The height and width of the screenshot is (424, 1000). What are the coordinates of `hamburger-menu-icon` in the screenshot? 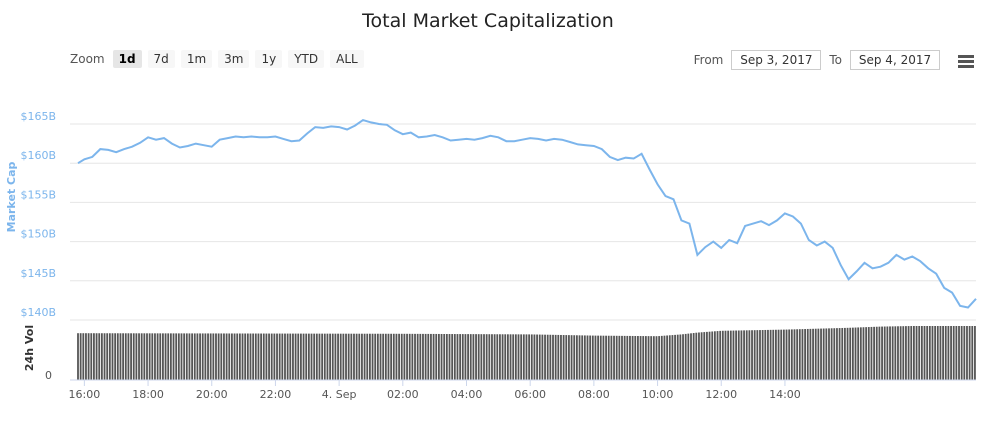 It's located at (966, 61).